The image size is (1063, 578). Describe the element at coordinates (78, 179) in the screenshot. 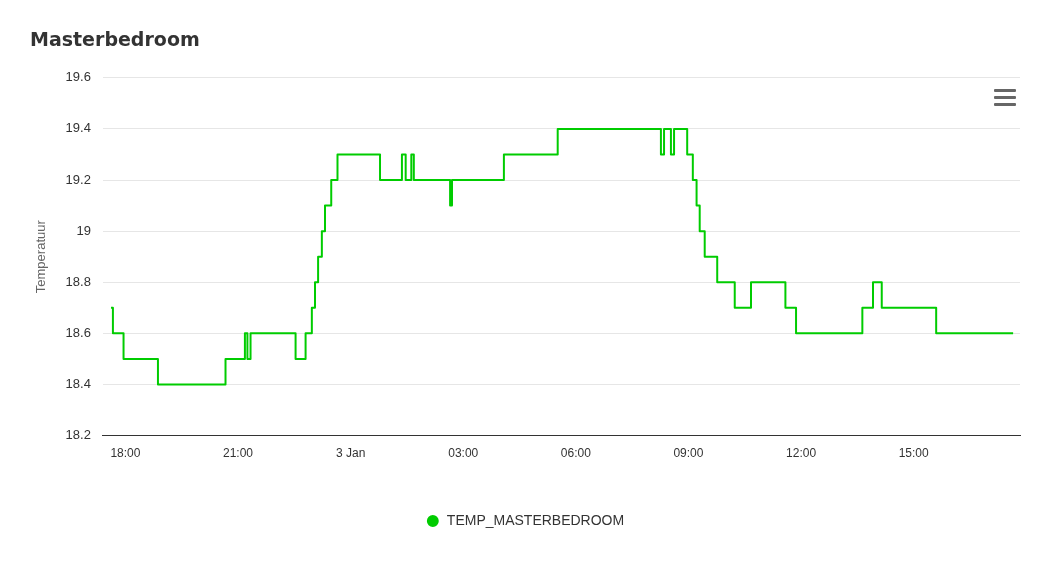

I see `y-tick-label: 19.2` at that location.